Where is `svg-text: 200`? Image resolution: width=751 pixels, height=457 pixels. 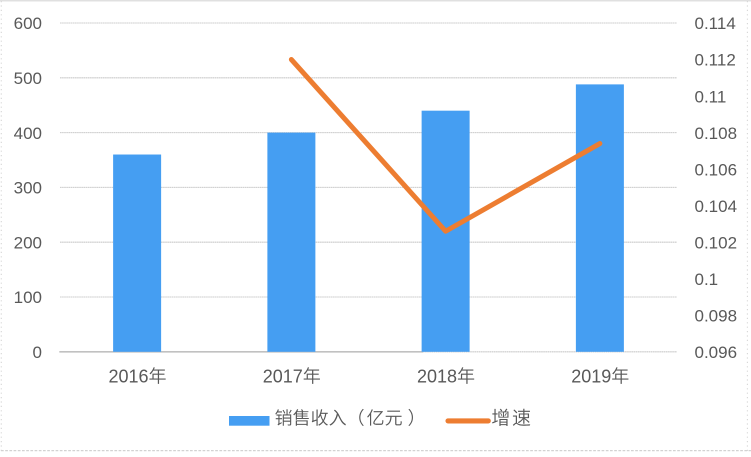 svg-text: 200 is located at coordinates (28, 242).